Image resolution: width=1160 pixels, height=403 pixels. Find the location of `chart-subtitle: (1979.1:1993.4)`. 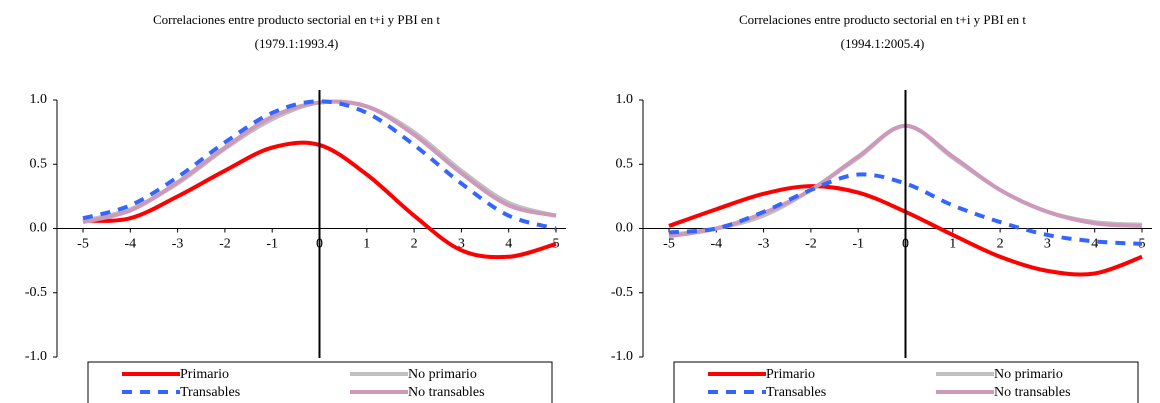

chart-subtitle: (1979.1:1993.4) is located at coordinates (297, 43).